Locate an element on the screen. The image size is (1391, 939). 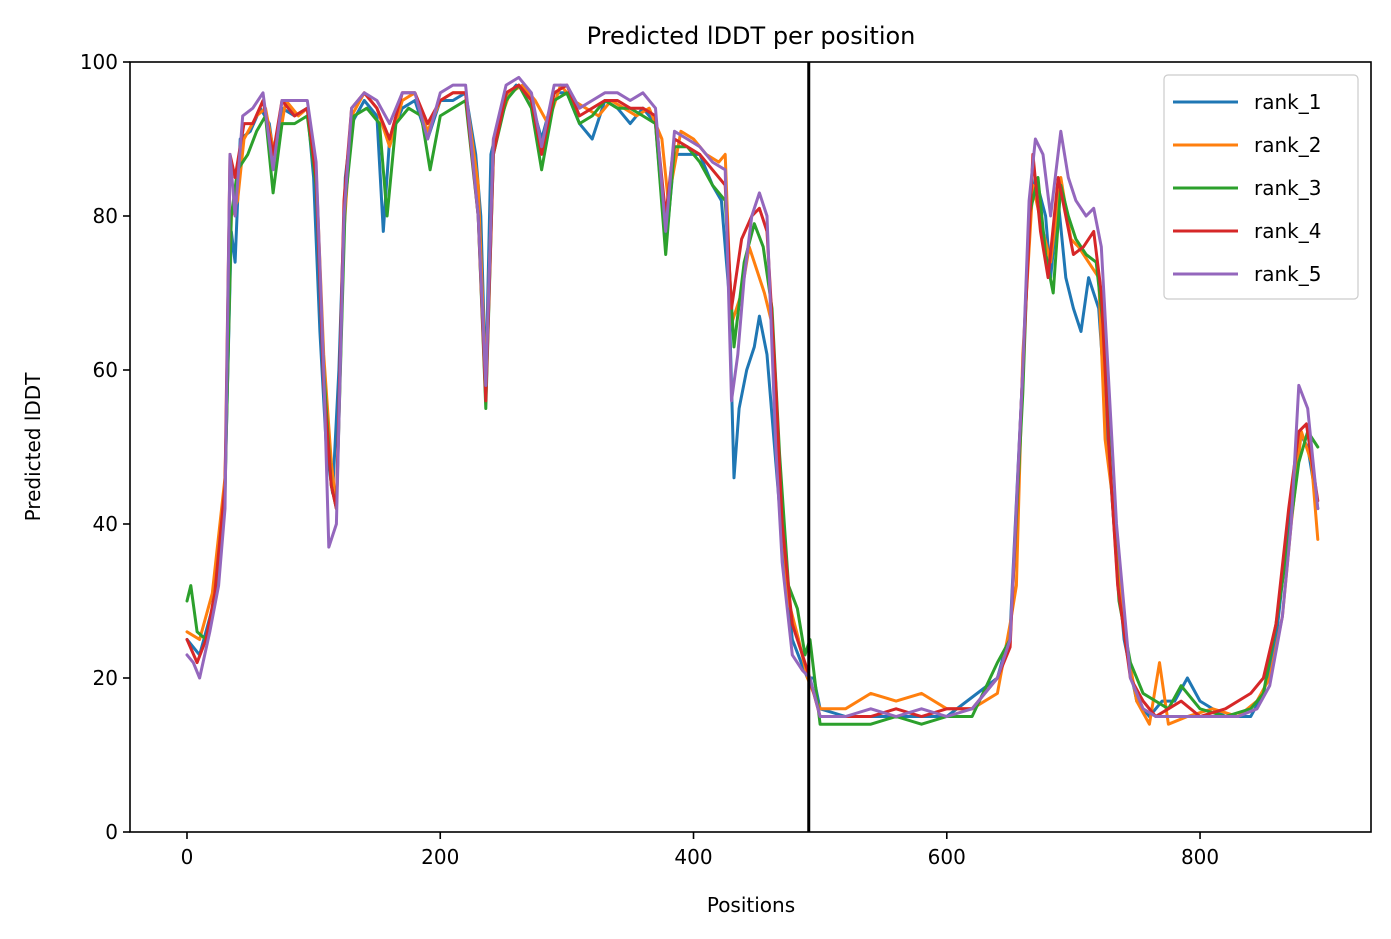
y-tick-label: 80 is located at coordinates (105, 216).